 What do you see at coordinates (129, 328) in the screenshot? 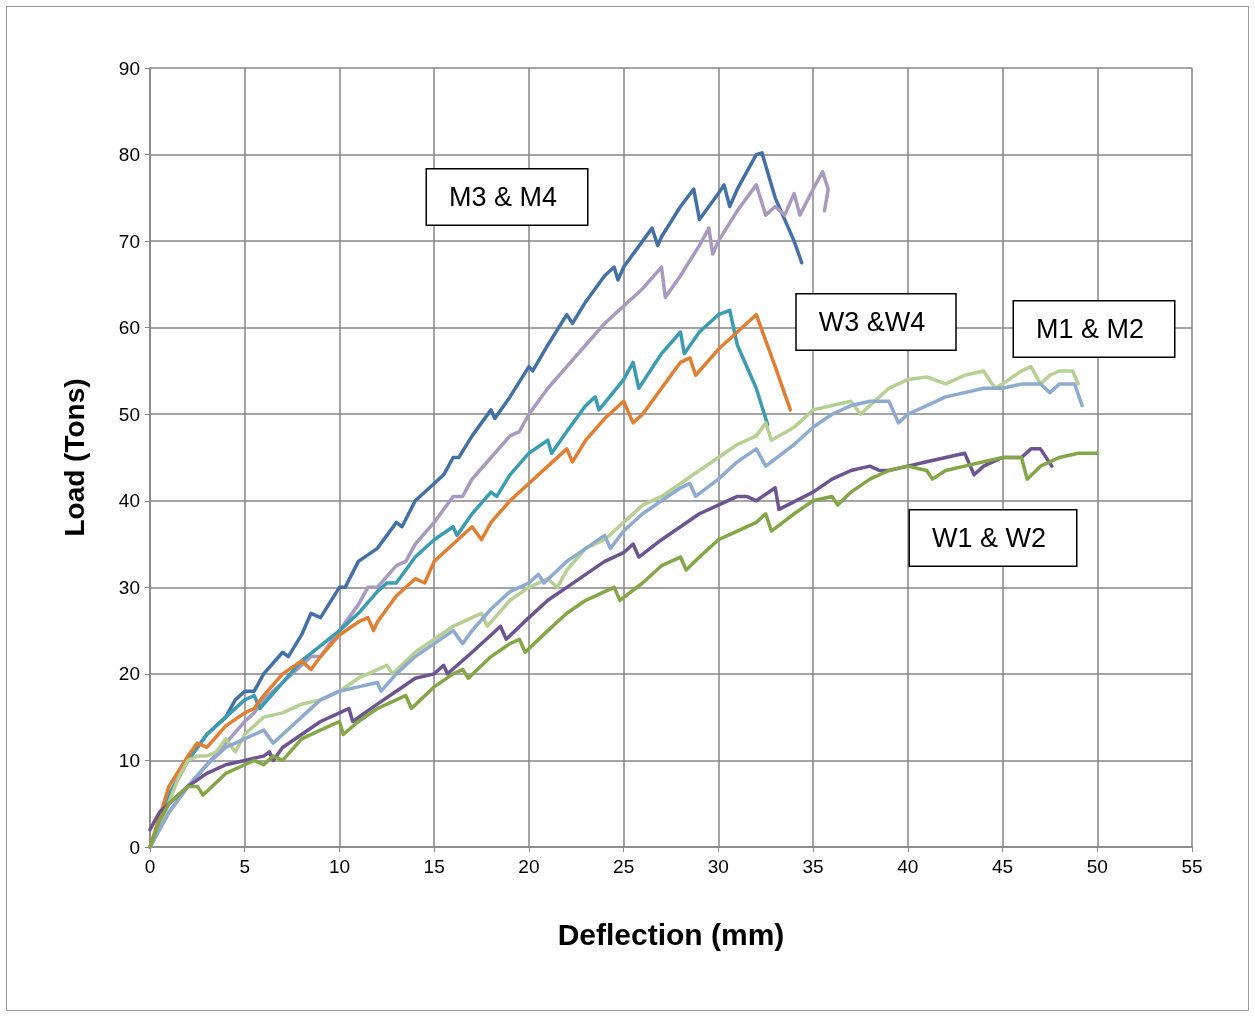
I see `y-tick-label: 60` at bounding box center [129, 328].